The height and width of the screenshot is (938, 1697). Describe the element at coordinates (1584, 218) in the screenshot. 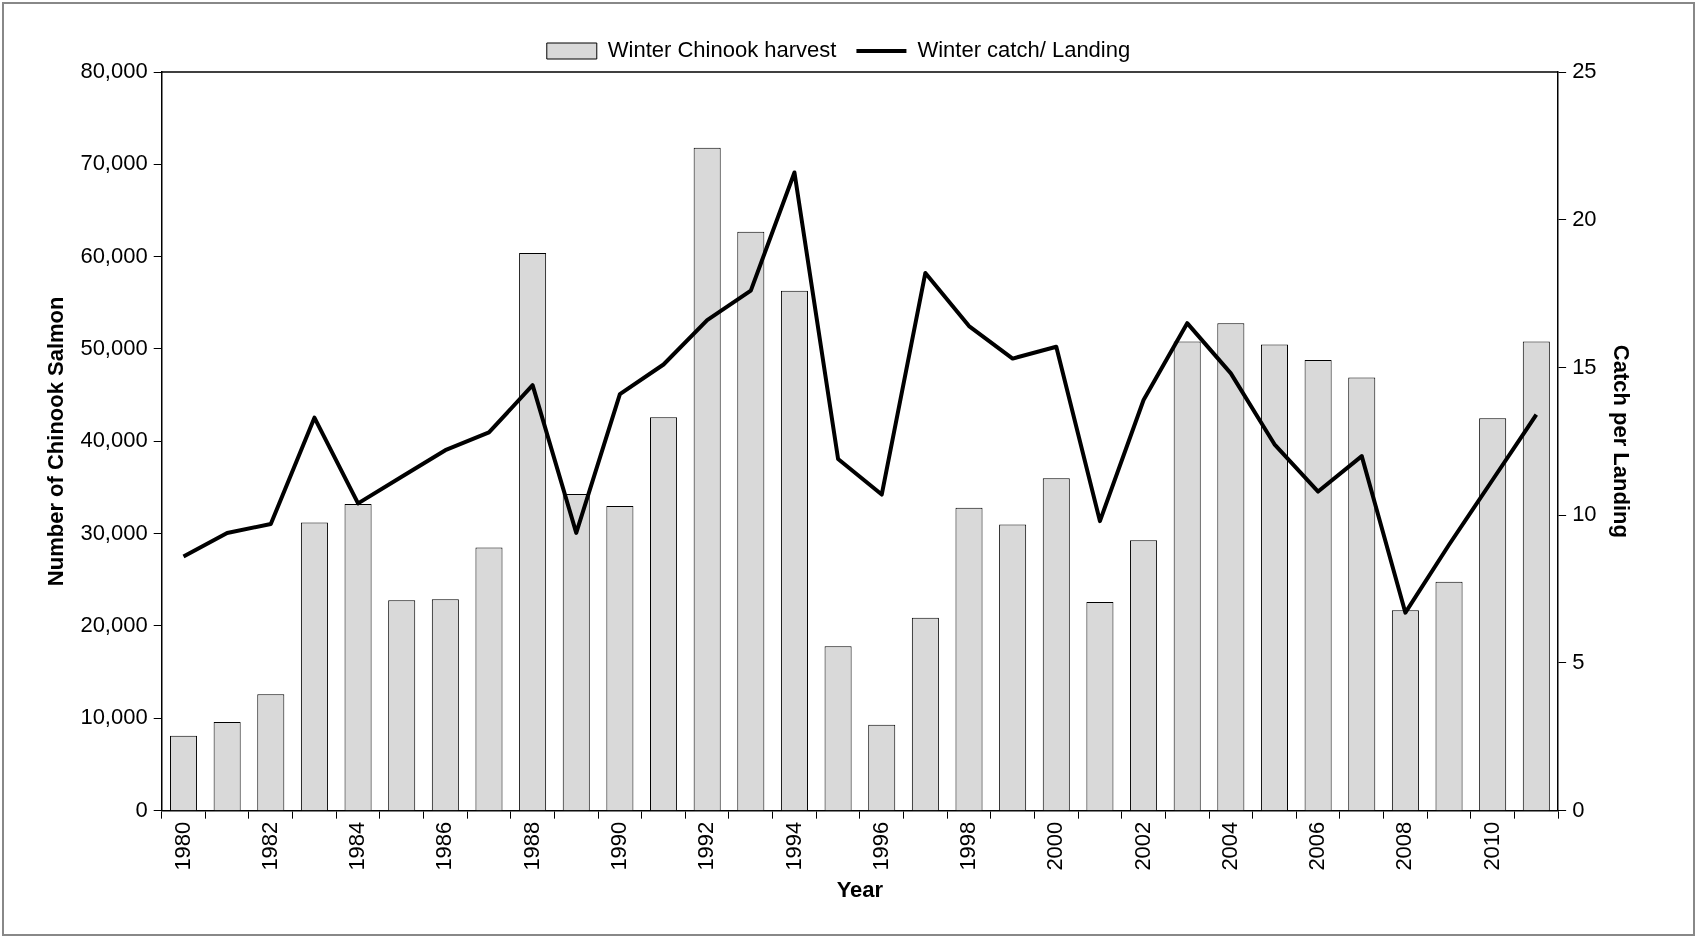

I see `y2-tick-label: 20` at that location.